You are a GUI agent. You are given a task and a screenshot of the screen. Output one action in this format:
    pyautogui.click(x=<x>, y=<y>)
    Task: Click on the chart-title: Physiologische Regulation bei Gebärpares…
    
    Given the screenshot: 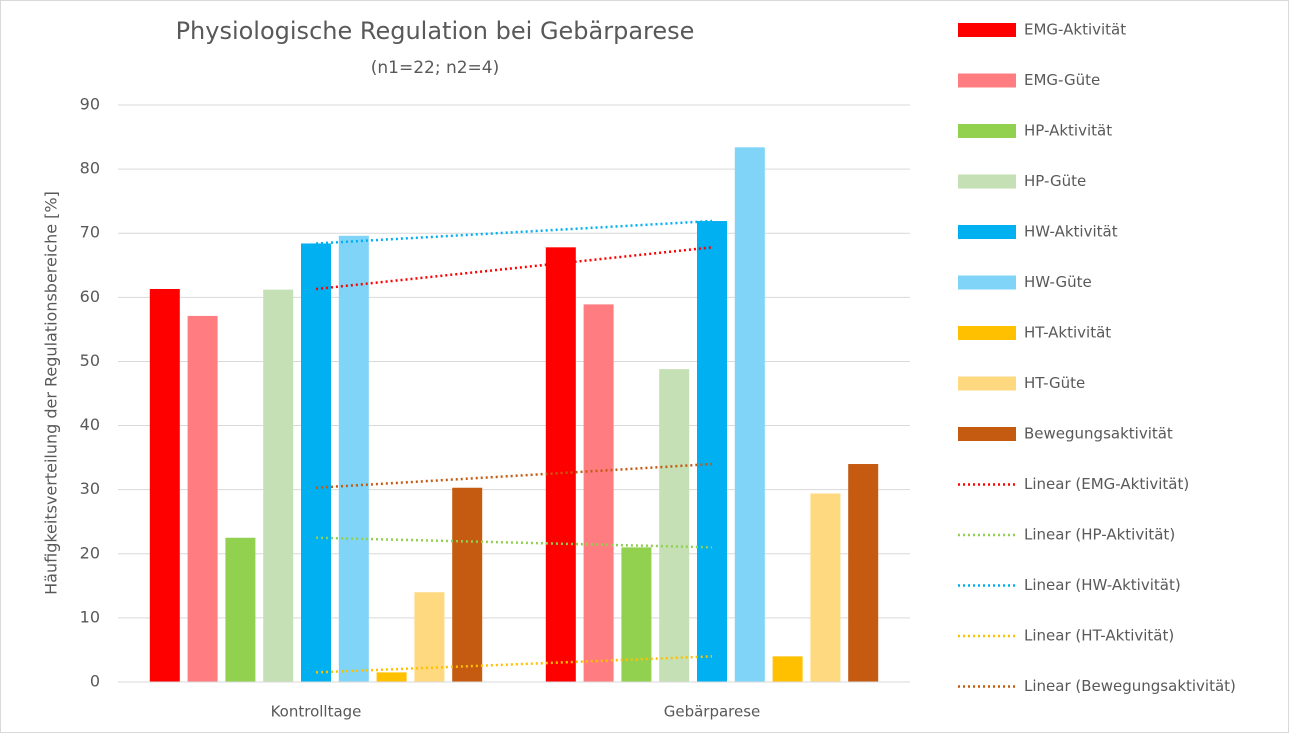 What is the action you would take?
    pyautogui.click(x=435, y=31)
    